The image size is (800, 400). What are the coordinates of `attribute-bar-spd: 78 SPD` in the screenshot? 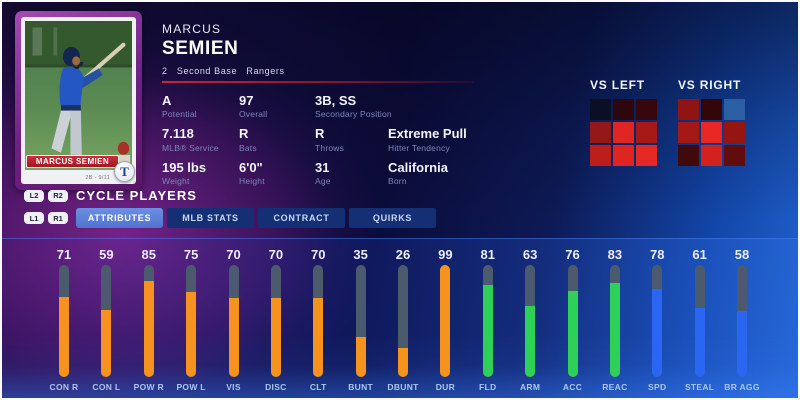 It's located at (657, 319).